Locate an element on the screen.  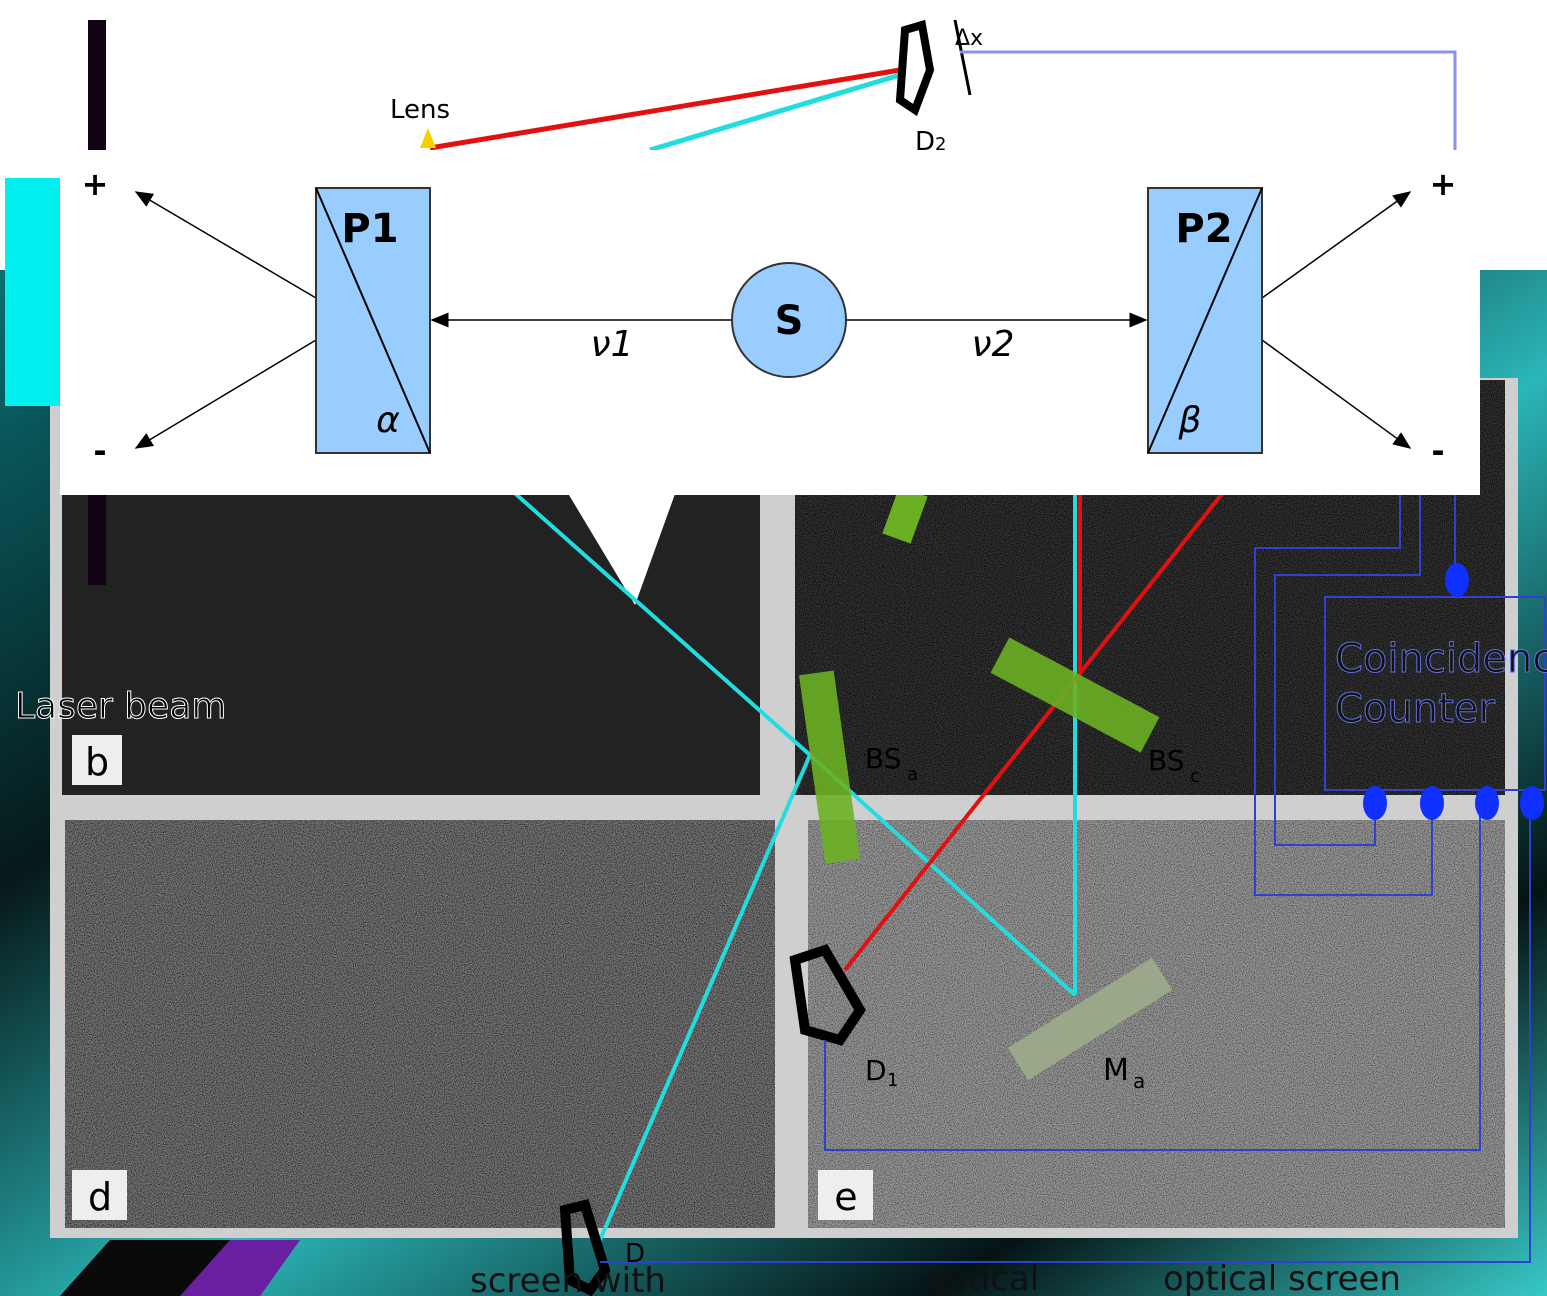
label: screen with is located at coordinates (568, 1278).